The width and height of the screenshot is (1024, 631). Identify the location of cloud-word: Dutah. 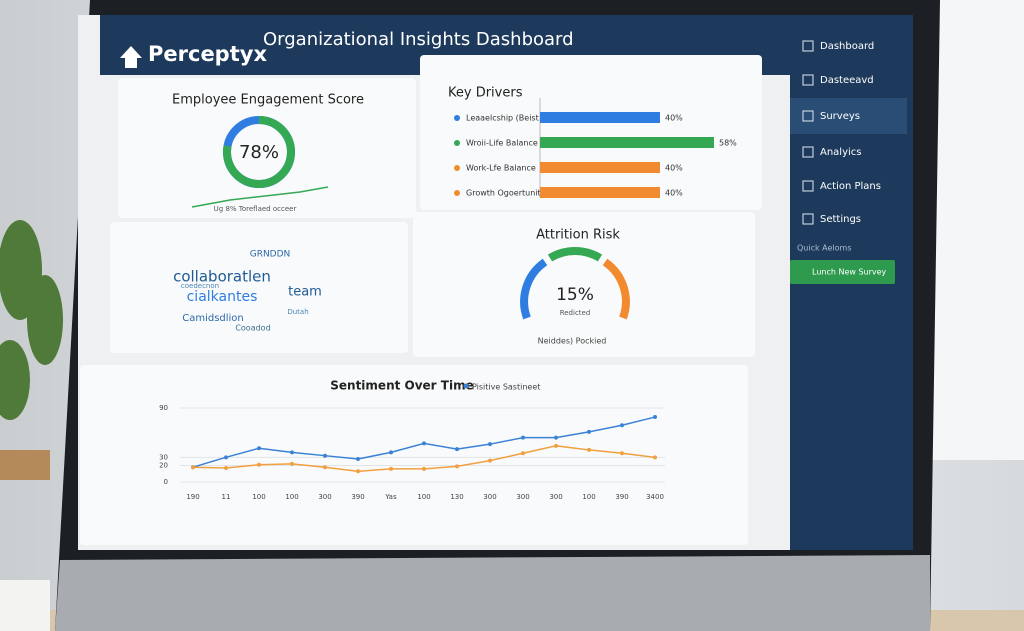
(297, 312).